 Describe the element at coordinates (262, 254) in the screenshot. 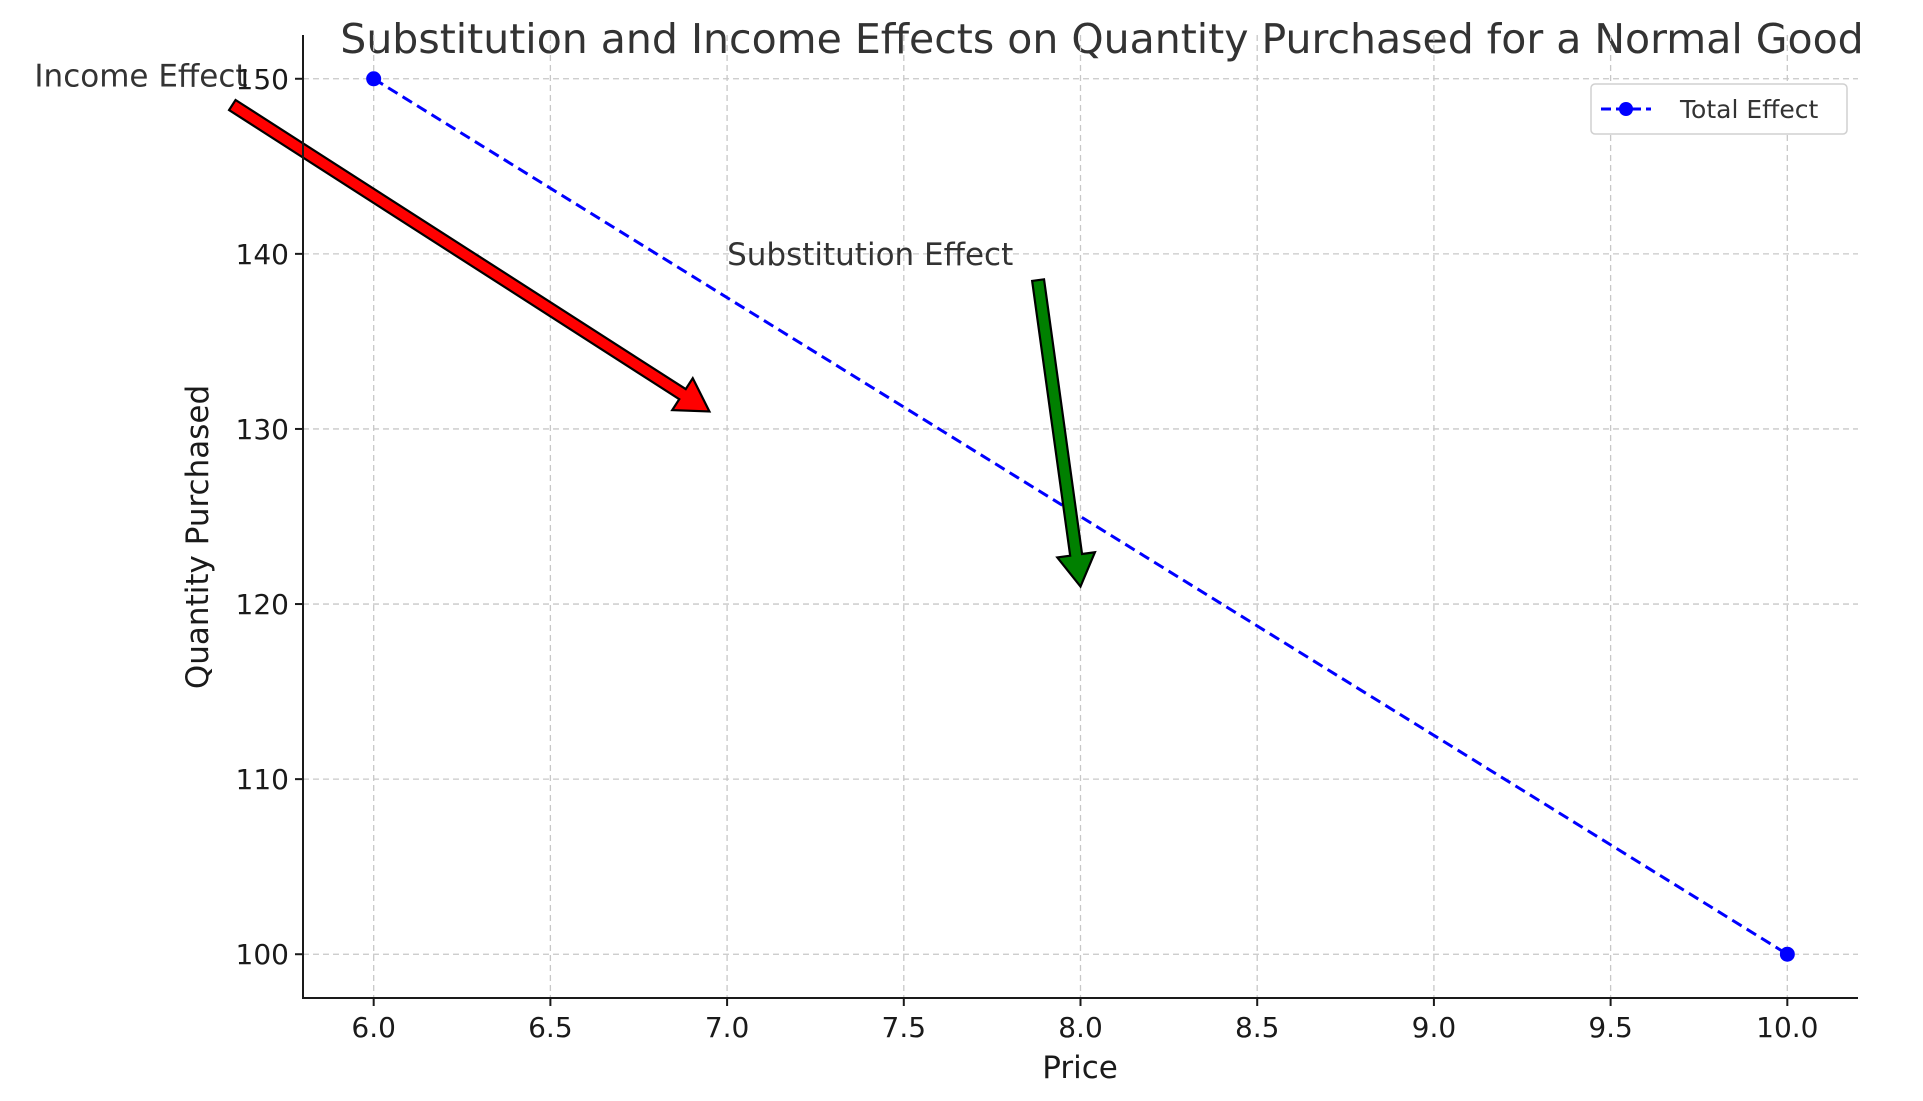

I see `y-tick-label: 140` at that location.